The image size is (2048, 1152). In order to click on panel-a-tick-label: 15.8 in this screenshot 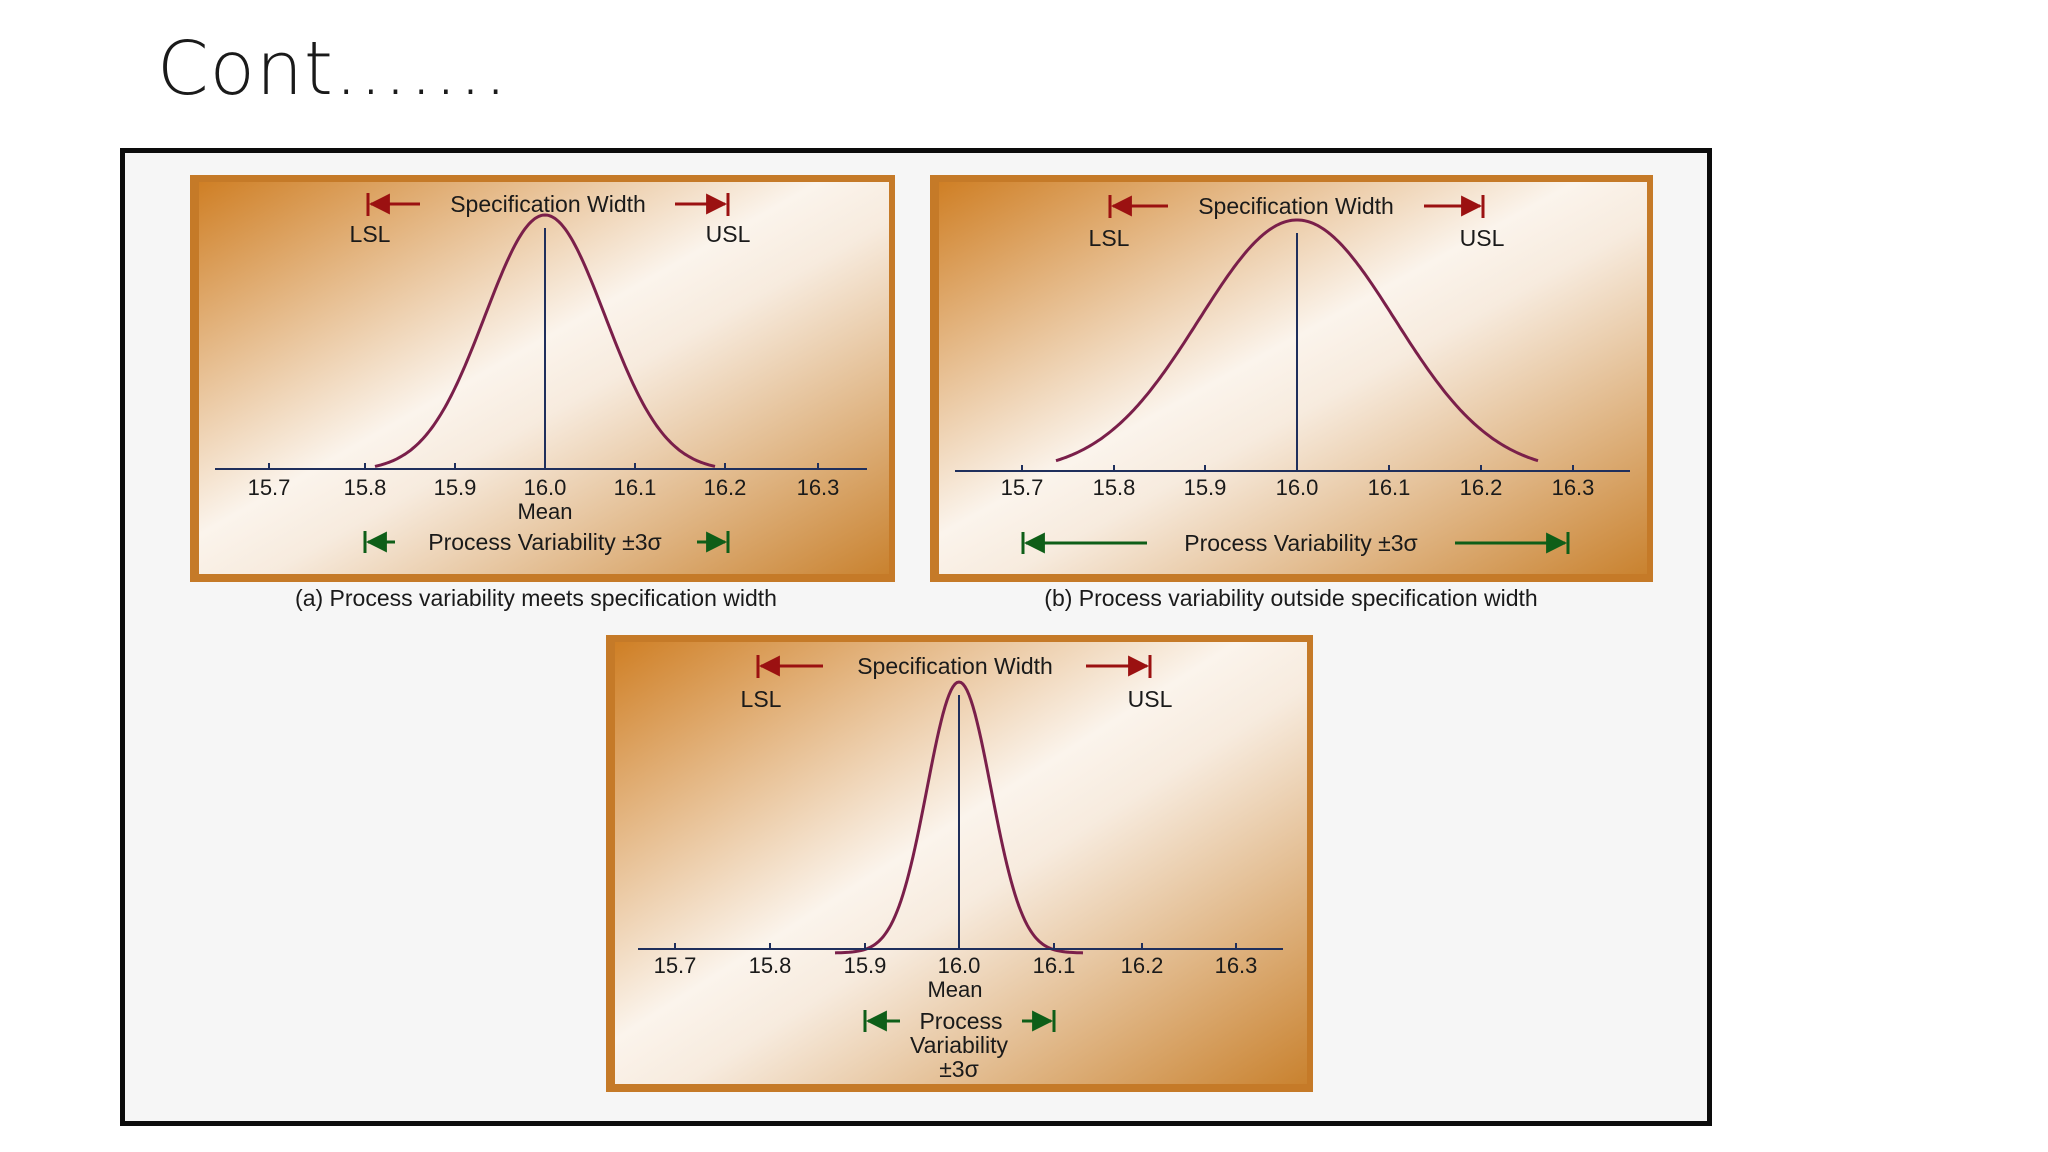, I will do `click(365, 487)`.